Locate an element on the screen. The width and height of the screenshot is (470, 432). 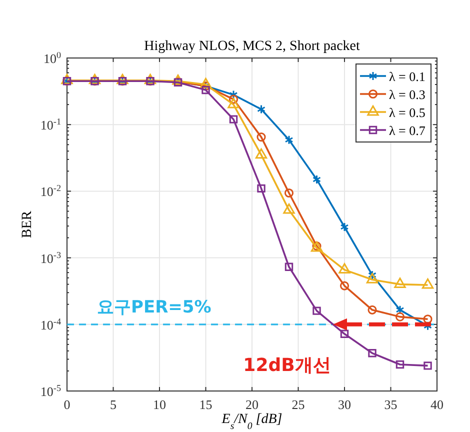
x-tick-label: 30 is located at coordinates (344, 404).